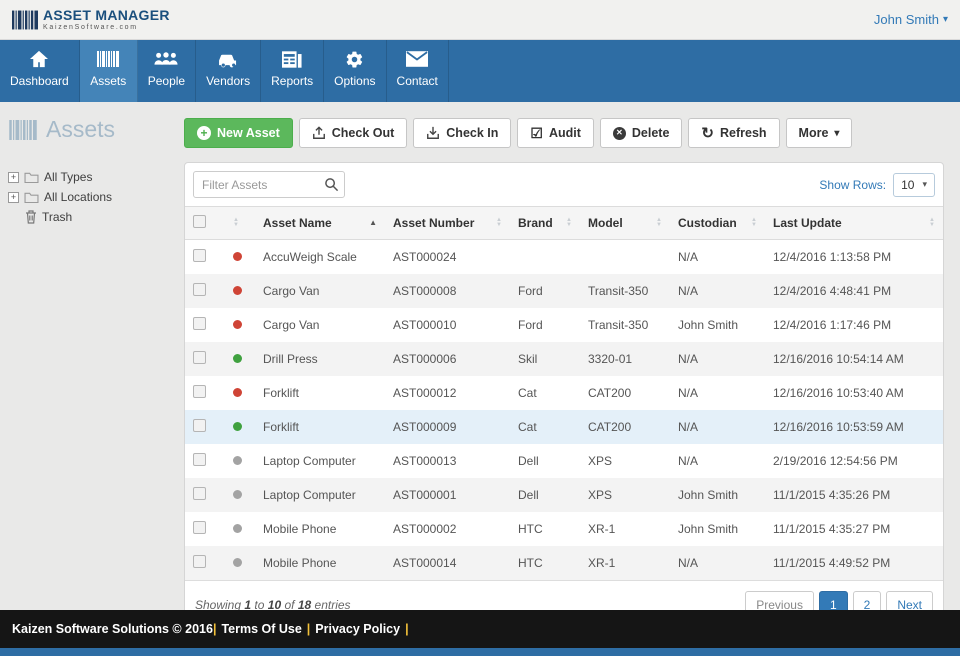  Describe the element at coordinates (779, 600) in the screenshot. I see `previous-button: Previous` at that location.